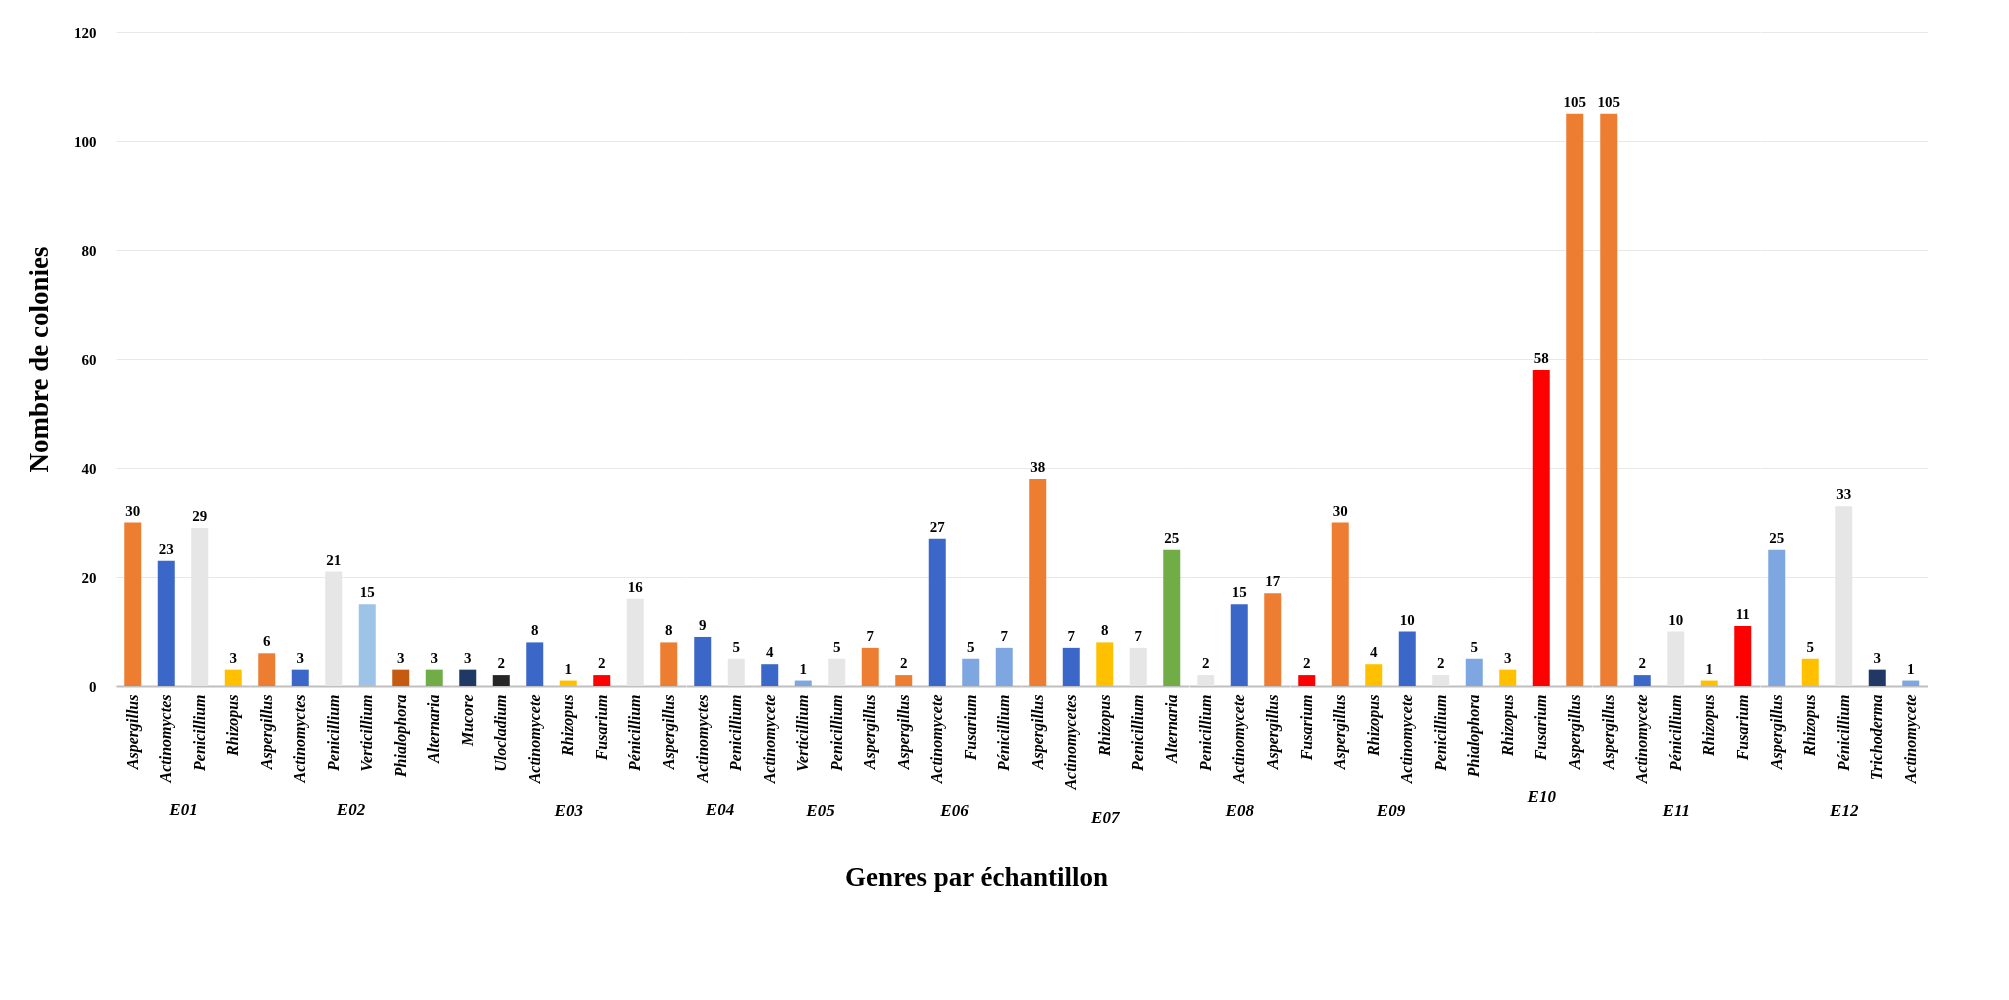  Describe the element at coordinates (89, 468) in the screenshot. I see `y-tick-label: 40` at that location.